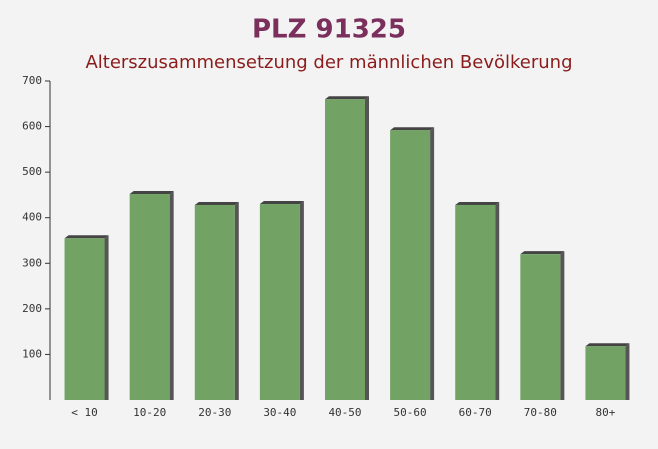 The width and height of the screenshot is (658, 449). Describe the element at coordinates (410, 412) in the screenshot. I see `x-tick-label: 50-60` at that location.